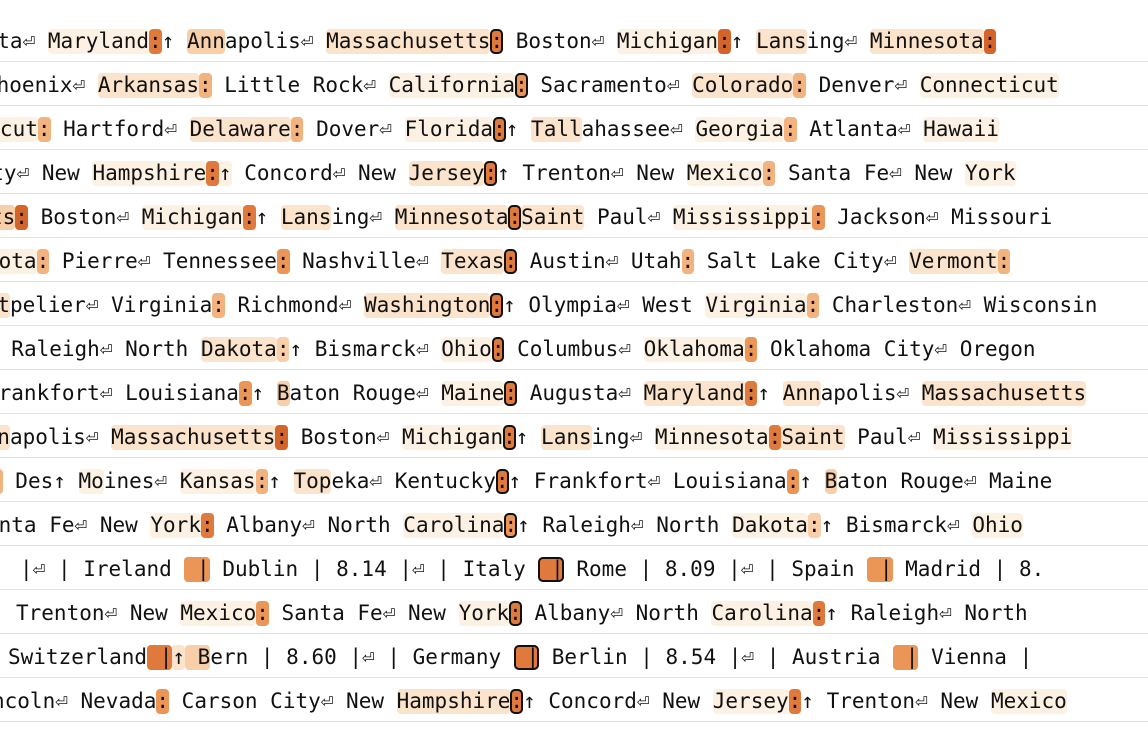 The image size is (1148, 736). Describe the element at coordinates (93, 261) in the screenshot. I see `token: Pierre` at that location.